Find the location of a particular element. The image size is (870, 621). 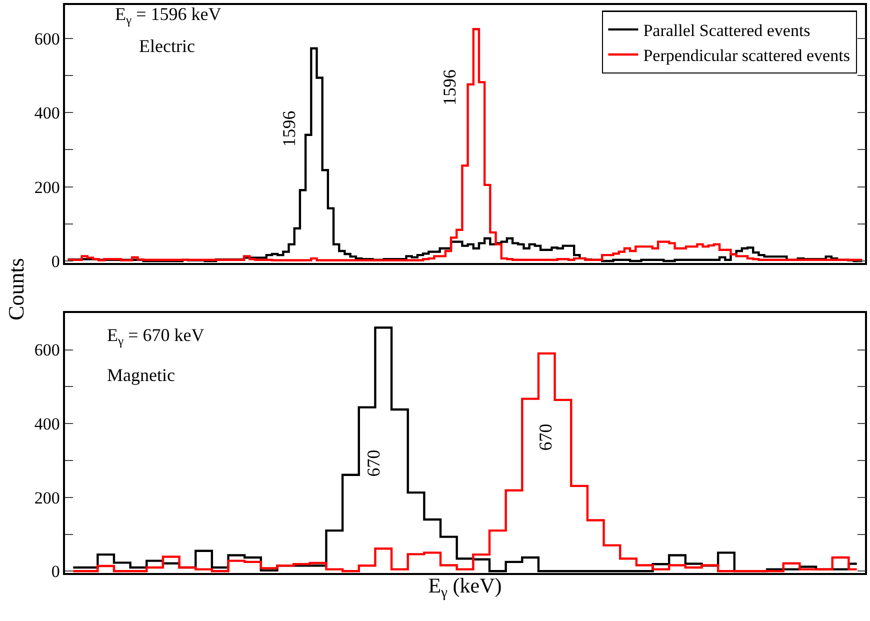

legend-label: Parallel Scattered events is located at coordinates (726, 30).